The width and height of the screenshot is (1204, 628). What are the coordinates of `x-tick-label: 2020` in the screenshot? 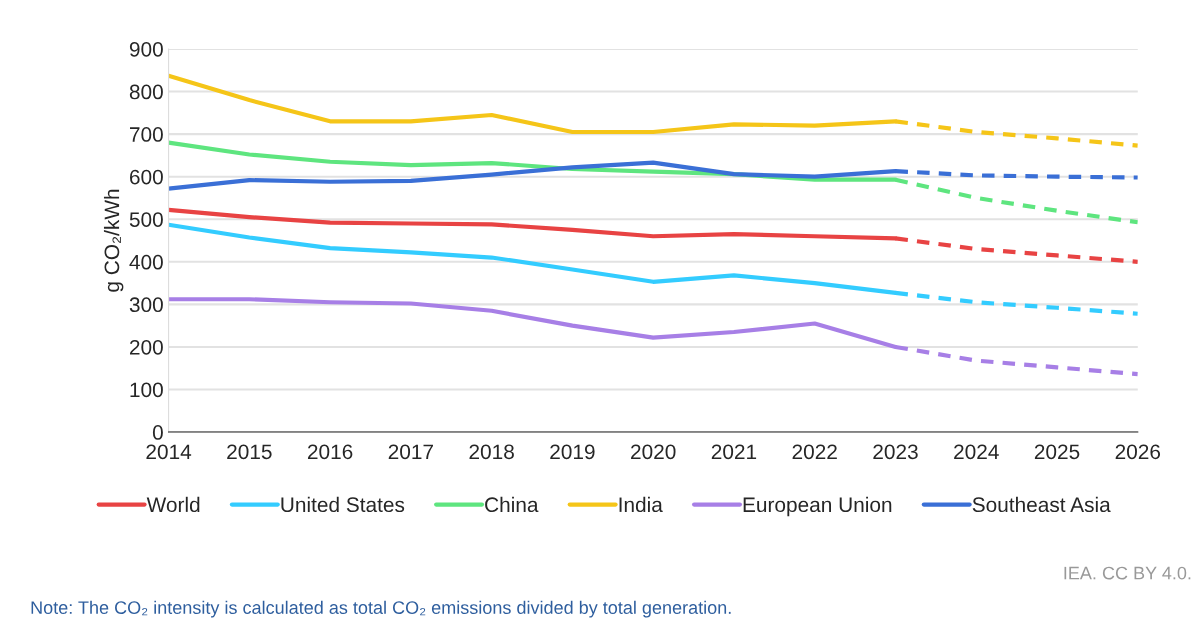 It's located at (653, 452).